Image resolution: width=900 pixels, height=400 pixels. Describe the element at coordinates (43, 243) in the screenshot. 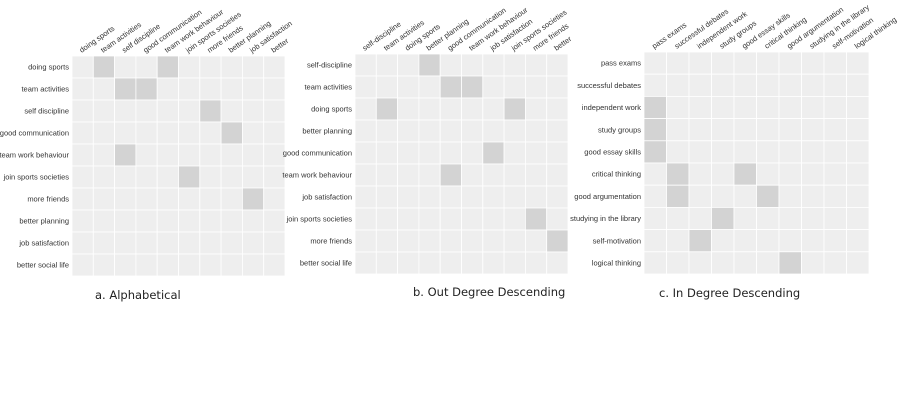

I see `row-label: job satisfaction` at that location.